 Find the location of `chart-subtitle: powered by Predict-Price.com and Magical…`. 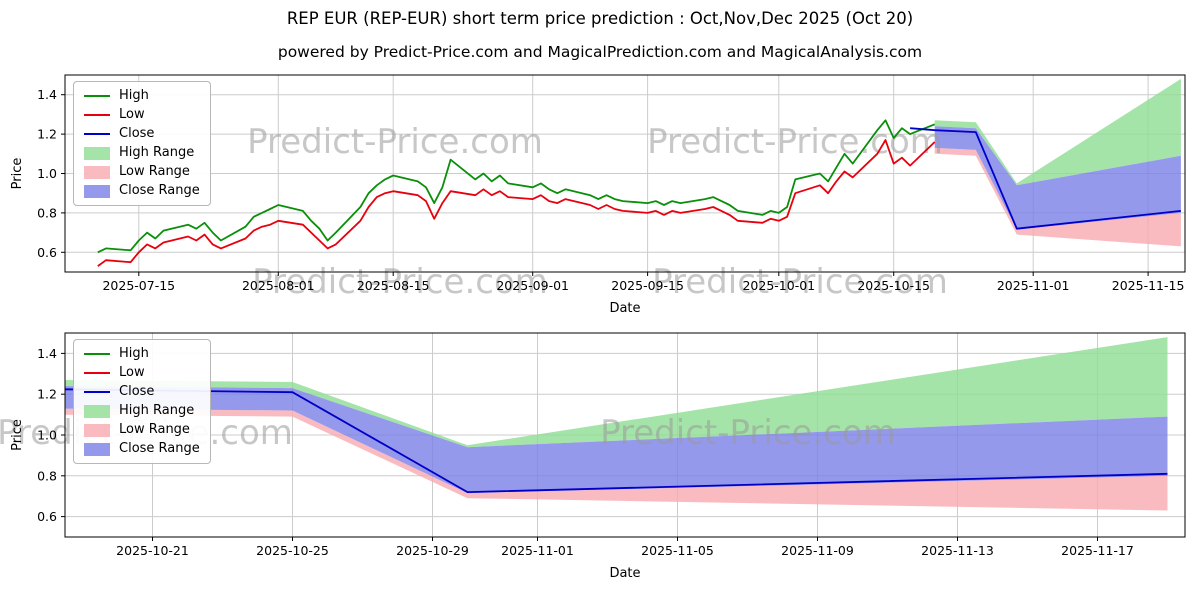

chart-subtitle: powered by Predict-Price.com and Magical… is located at coordinates (600, 52).